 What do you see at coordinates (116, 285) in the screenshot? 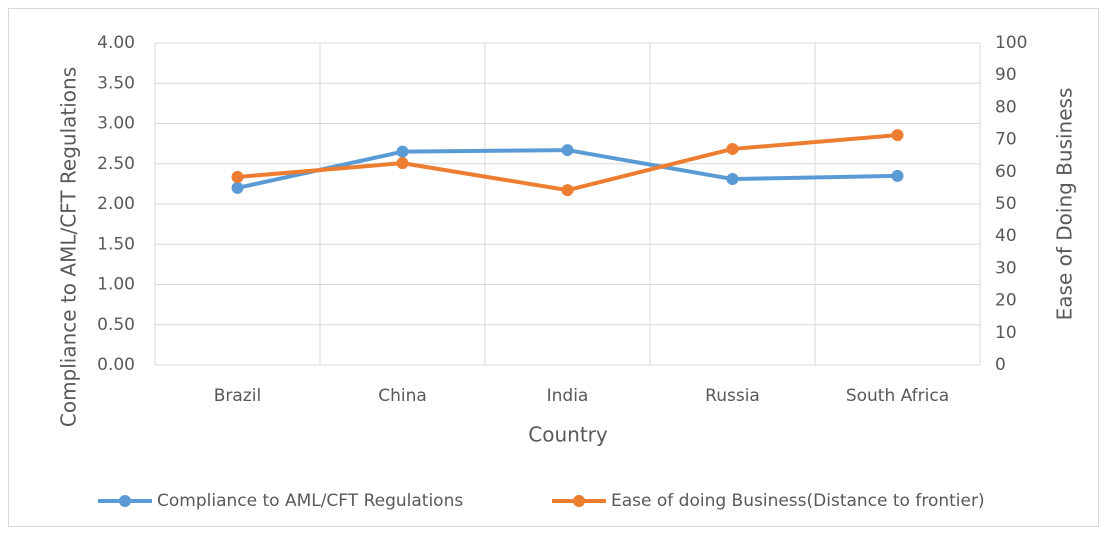
I see `y-tick-label: 1.00` at bounding box center [116, 285].